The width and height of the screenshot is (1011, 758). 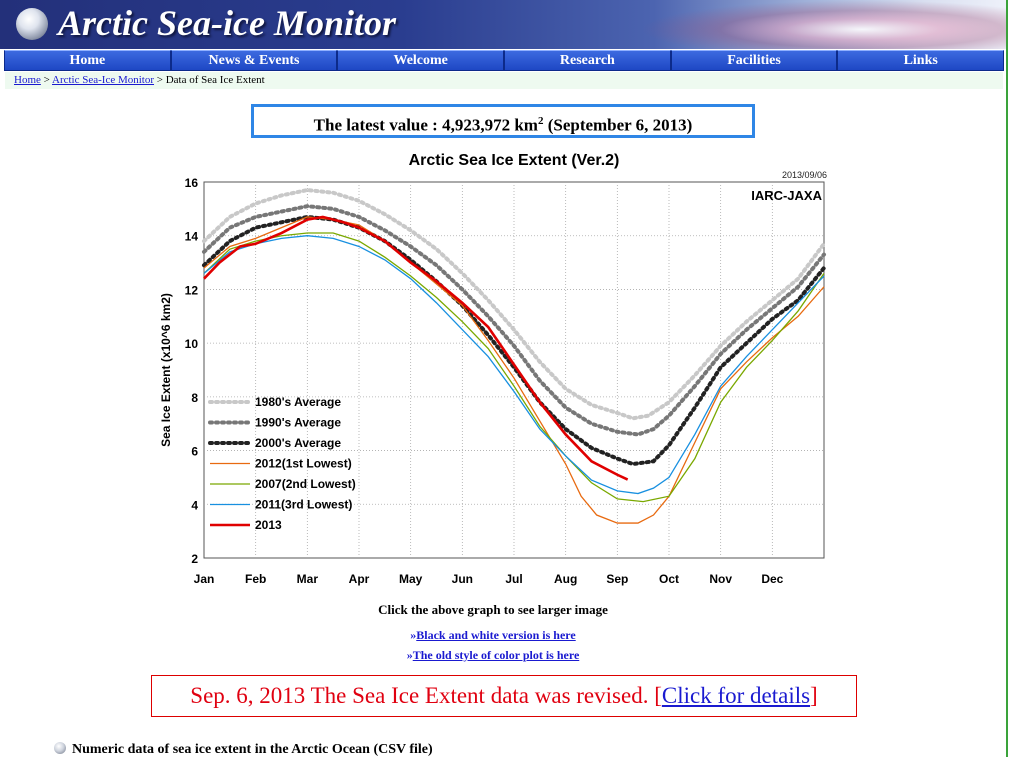 I want to click on x-tick-label: Sep, so click(x=617, y=579).